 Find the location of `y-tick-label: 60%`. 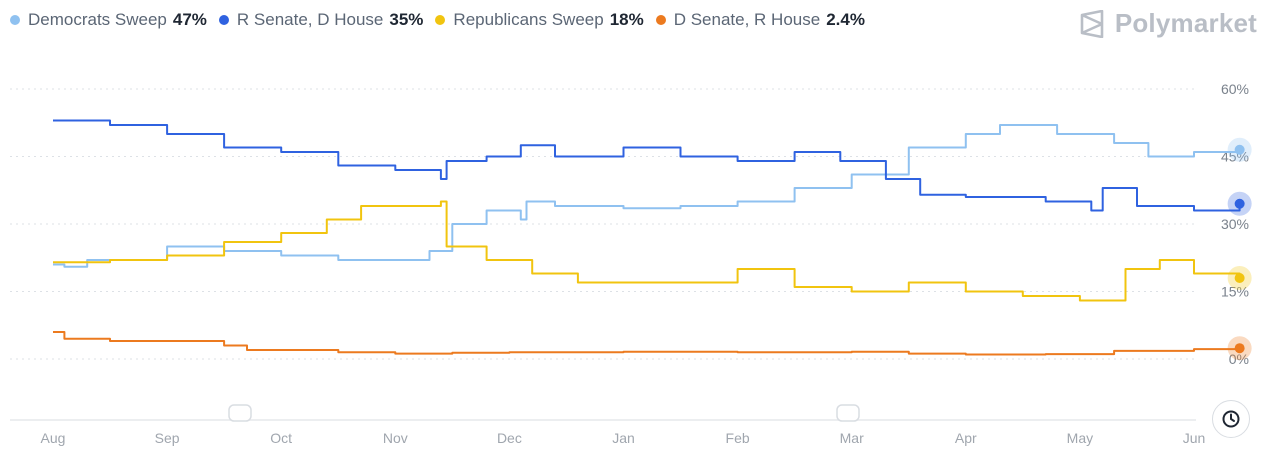

y-tick-label: 60% is located at coordinates (1235, 89).